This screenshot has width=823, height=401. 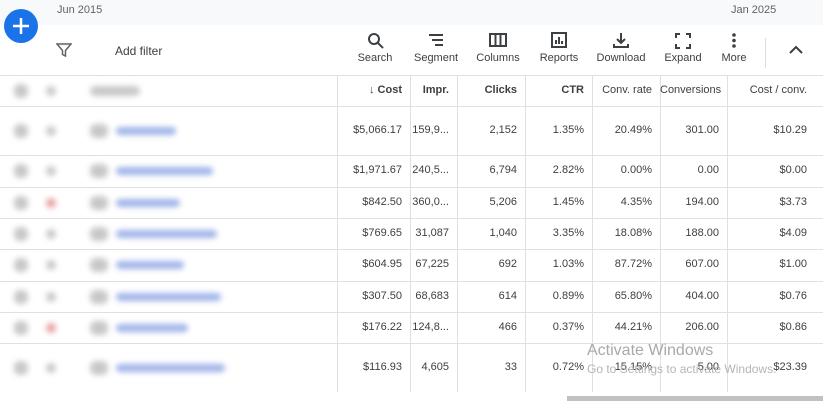 I want to click on table-cell: 18.08%, so click(x=633, y=232).